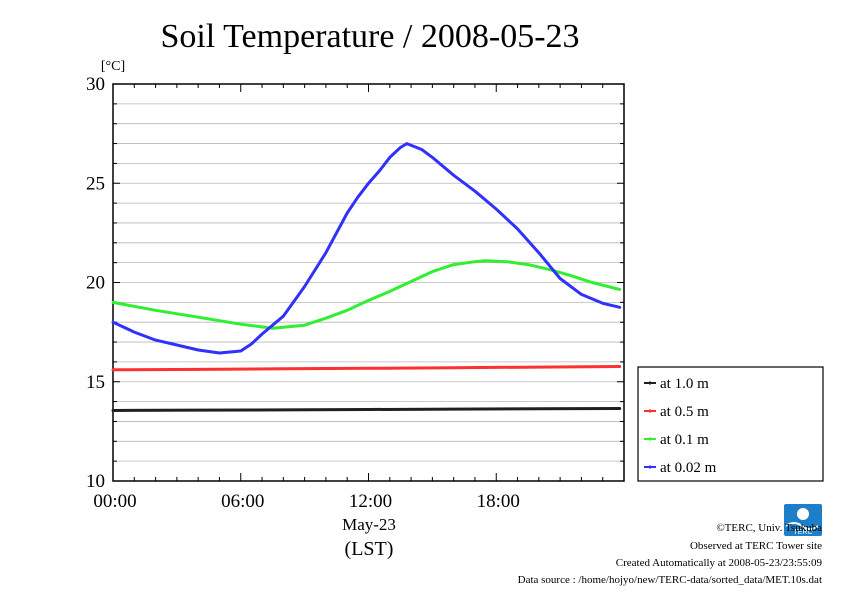  What do you see at coordinates (756, 546) in the screenshot?
I see `footer-observed: Observed at TERC Tower site` at bounding box center [756, 546].